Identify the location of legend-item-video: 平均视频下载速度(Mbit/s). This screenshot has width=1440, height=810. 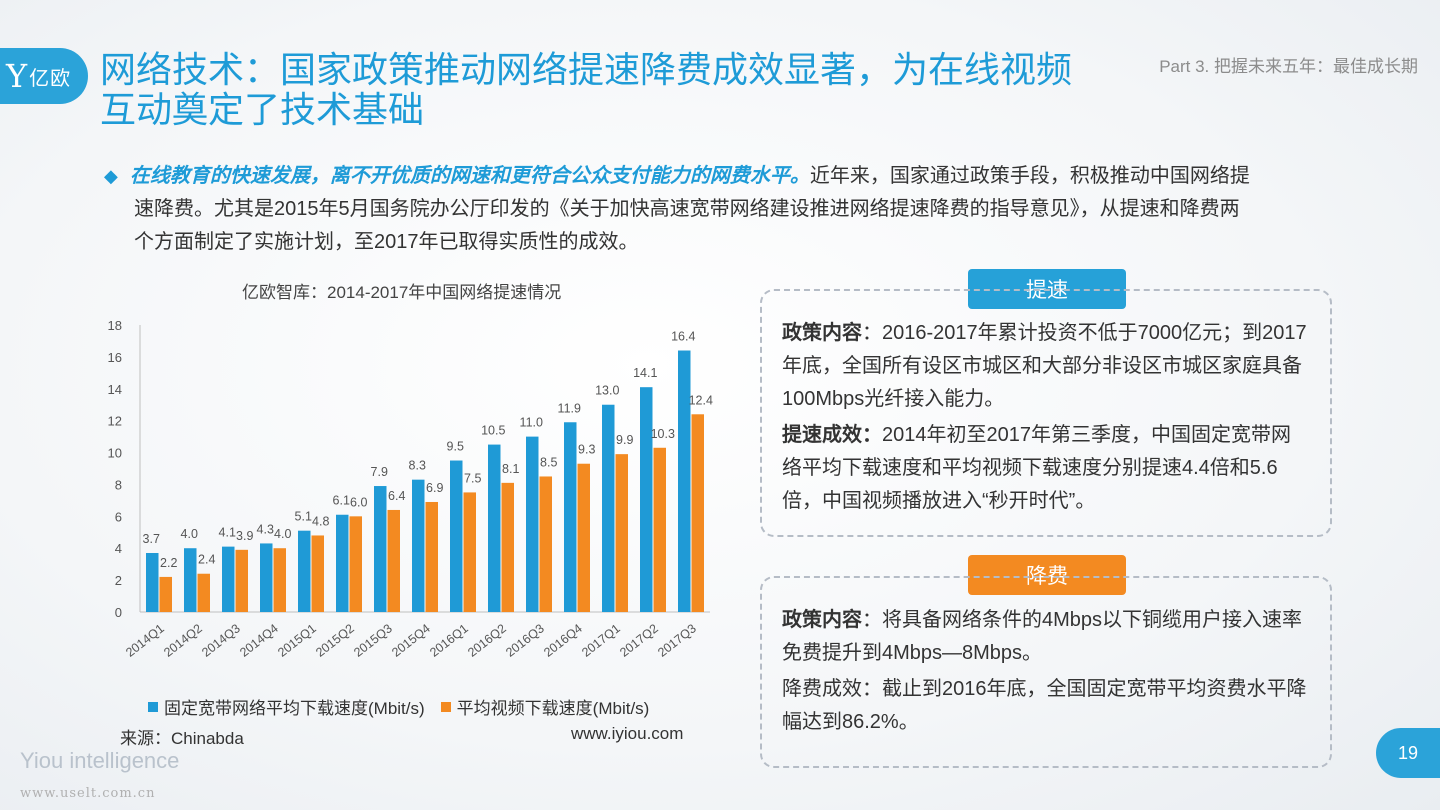
(544, 706).